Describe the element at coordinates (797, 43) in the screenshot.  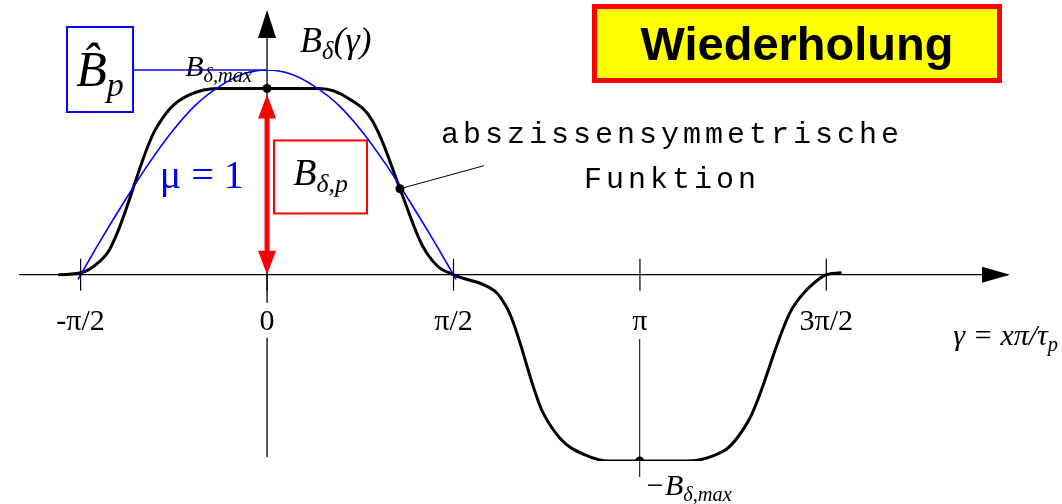
I see `chart-title: Wiederholung` at that location.